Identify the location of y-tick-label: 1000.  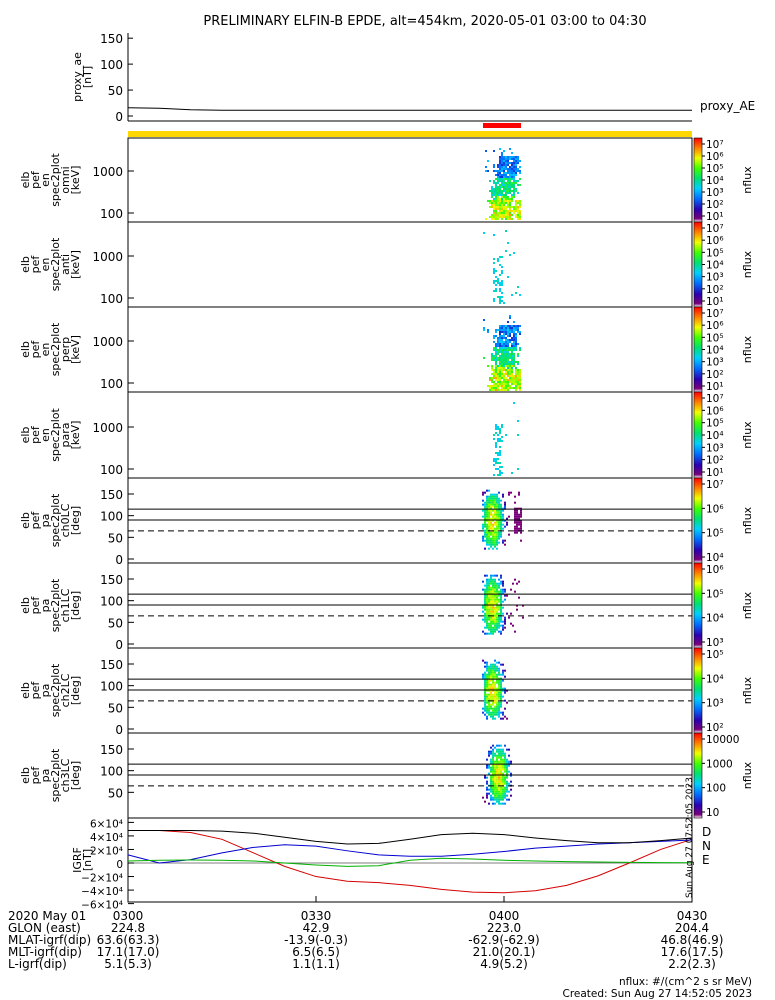
(107, 172).